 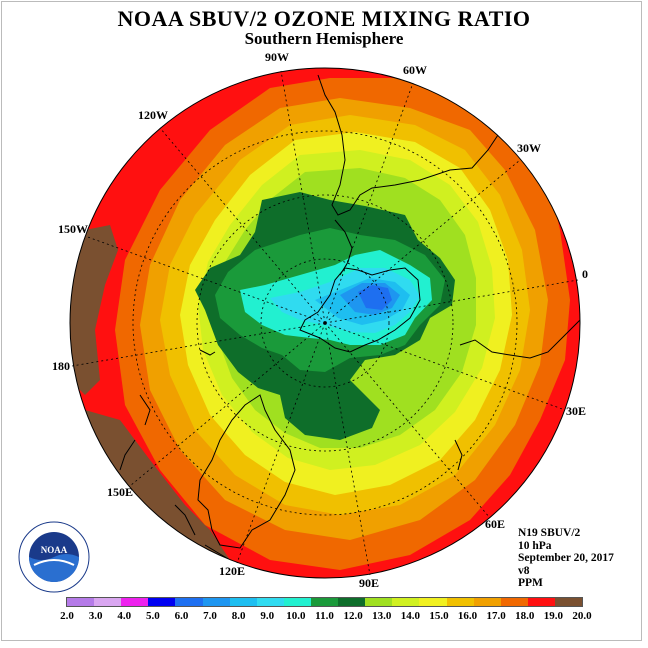 I want to click on high-patch-southwest, so click(x=157, y=490).